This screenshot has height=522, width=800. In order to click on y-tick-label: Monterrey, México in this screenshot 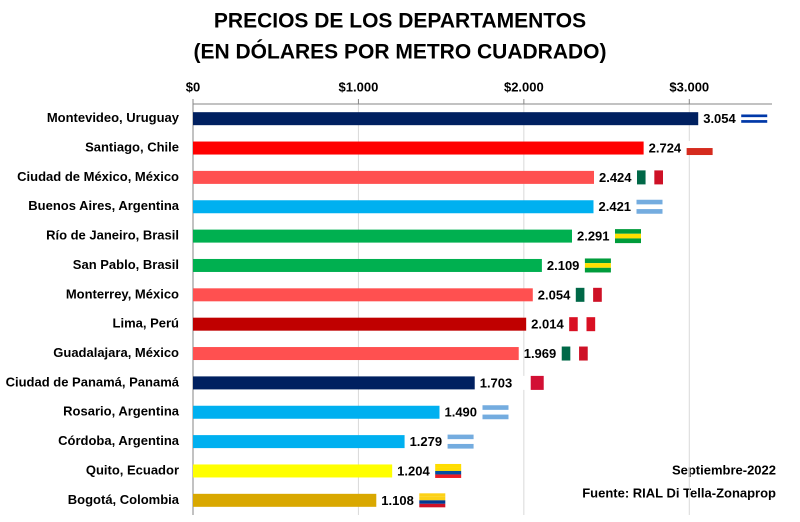, I will do `click(122, 293)`.